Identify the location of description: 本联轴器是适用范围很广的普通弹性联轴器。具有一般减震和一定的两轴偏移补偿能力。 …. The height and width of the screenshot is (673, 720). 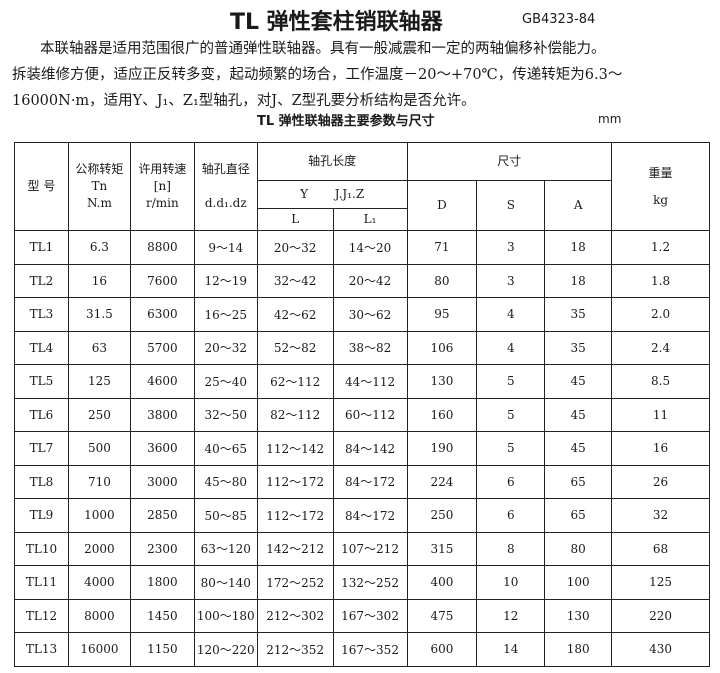
(362, 75).